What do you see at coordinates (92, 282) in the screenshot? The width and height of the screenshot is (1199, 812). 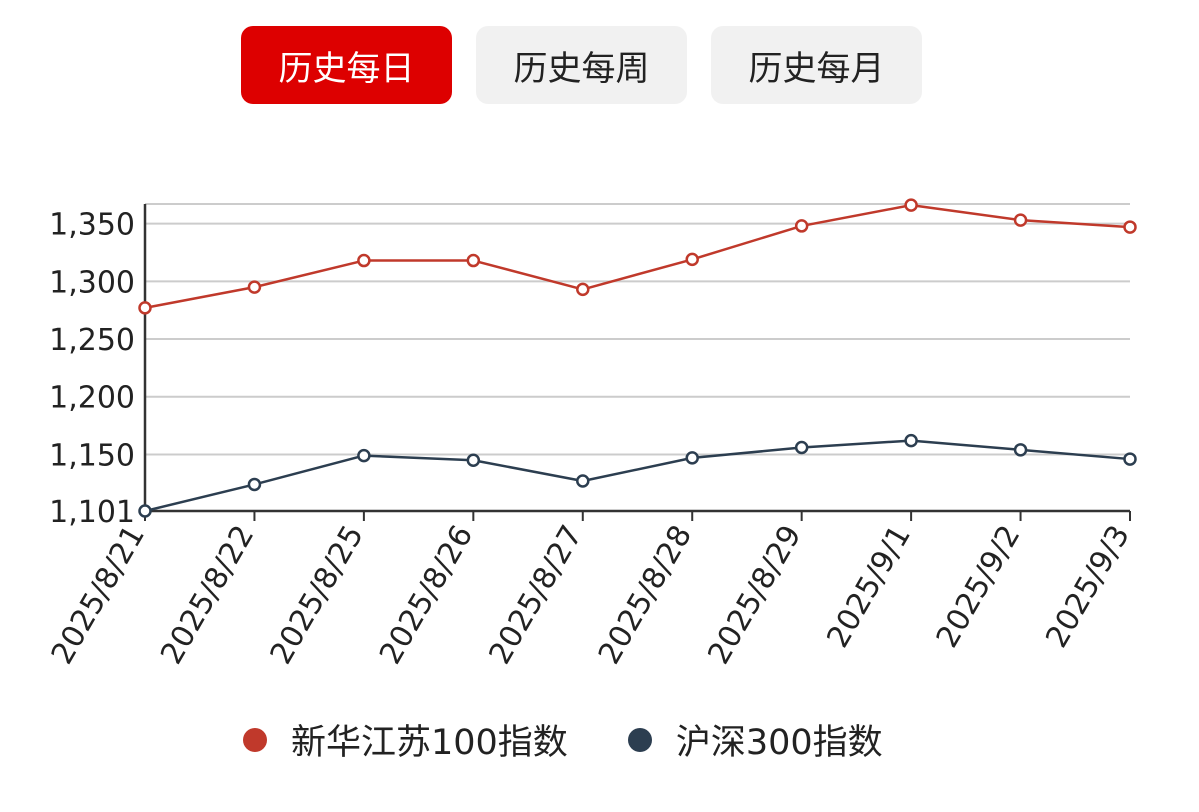 I see `y-tick-label: 1,300` at bounding box center [92, 282].